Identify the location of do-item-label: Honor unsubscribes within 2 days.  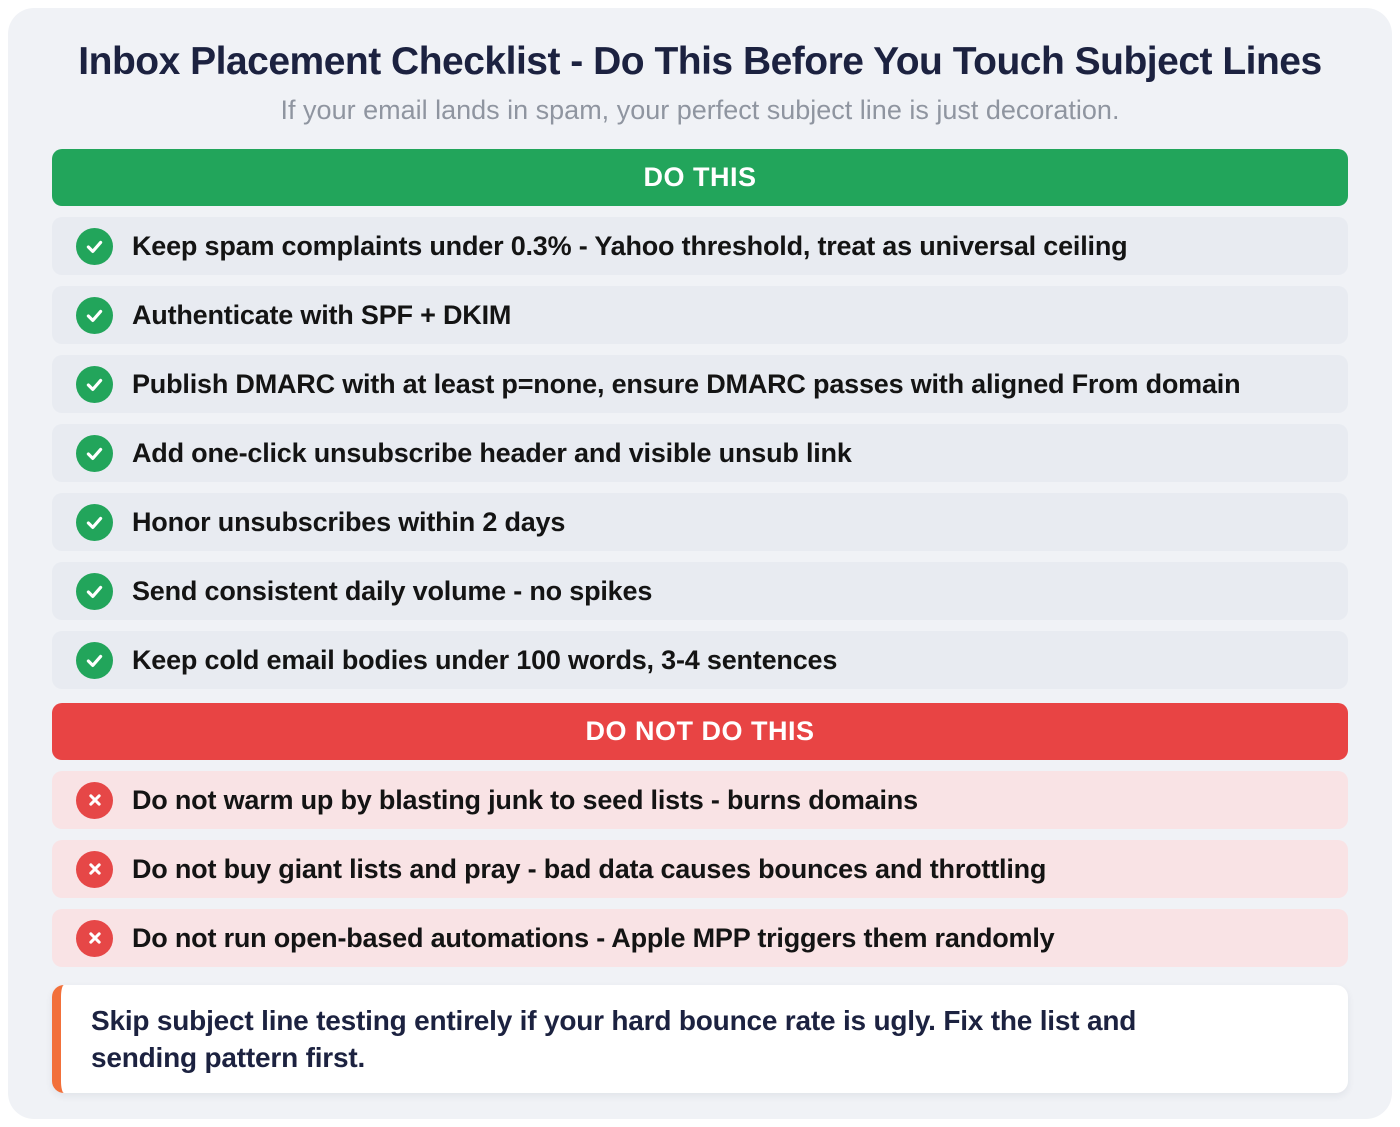
(349, 521).